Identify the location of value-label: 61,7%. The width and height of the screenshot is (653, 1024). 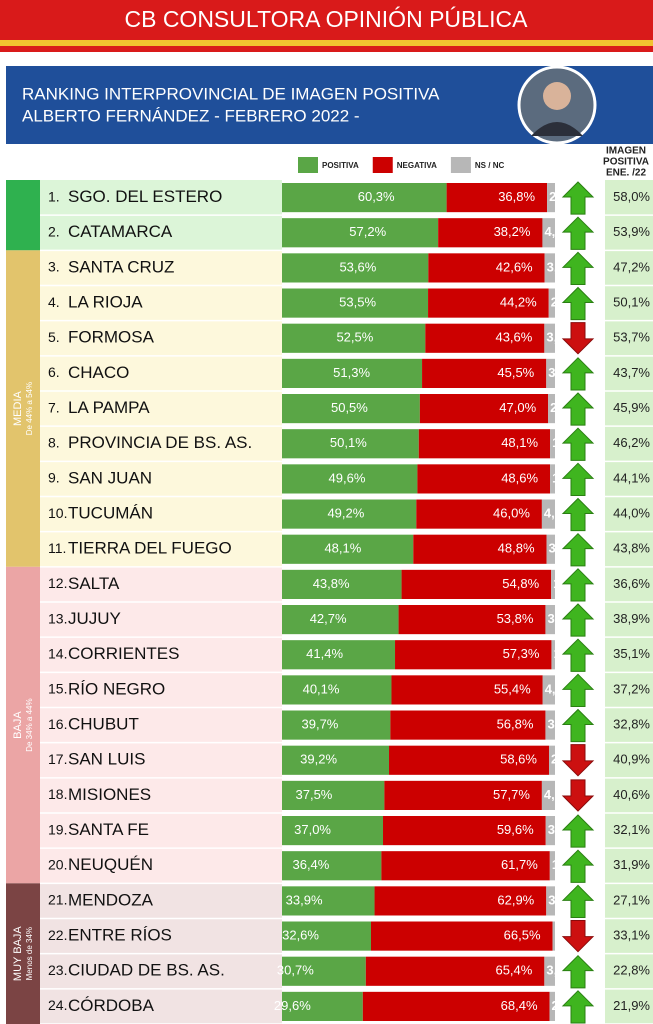
(519, 864).